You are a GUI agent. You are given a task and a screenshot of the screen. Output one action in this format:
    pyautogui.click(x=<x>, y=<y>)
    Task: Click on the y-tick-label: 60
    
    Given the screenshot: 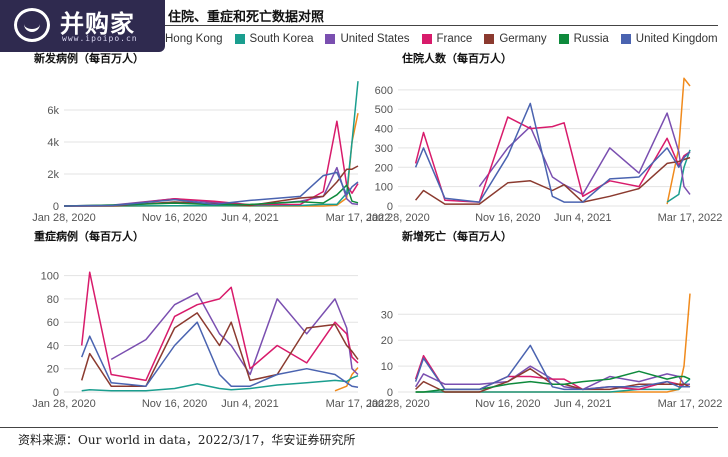 What is the action you would take?
    pyautogui.click(x=53, y=323)
    